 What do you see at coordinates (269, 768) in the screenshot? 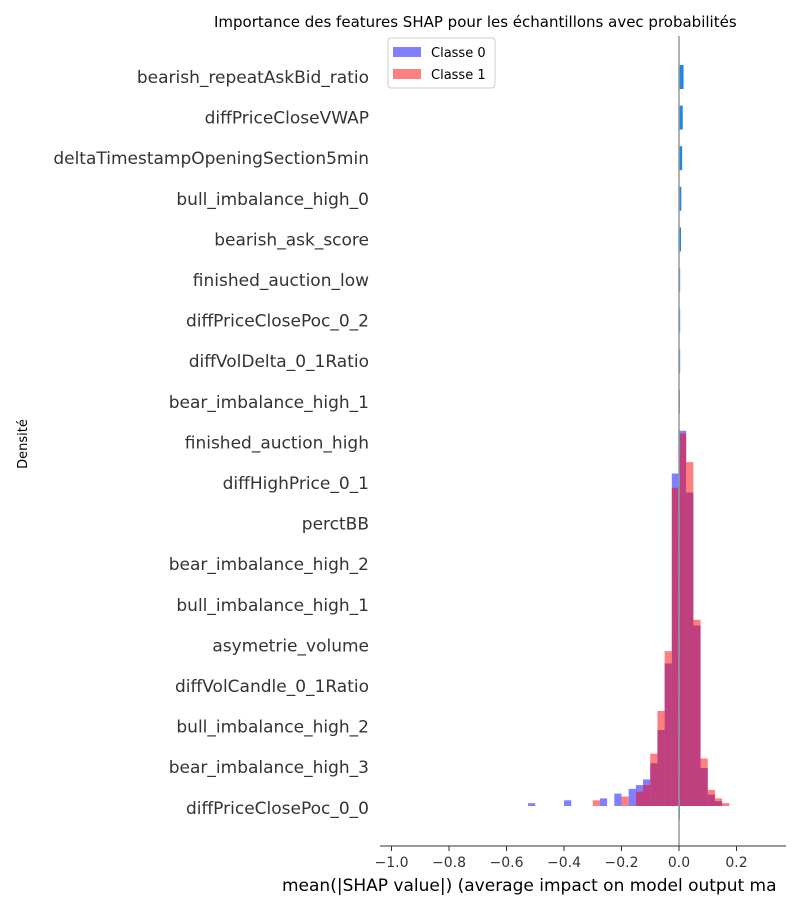
I see `feature-label-17: bear_imbalance_high_3` at bounding box center [269, 768].